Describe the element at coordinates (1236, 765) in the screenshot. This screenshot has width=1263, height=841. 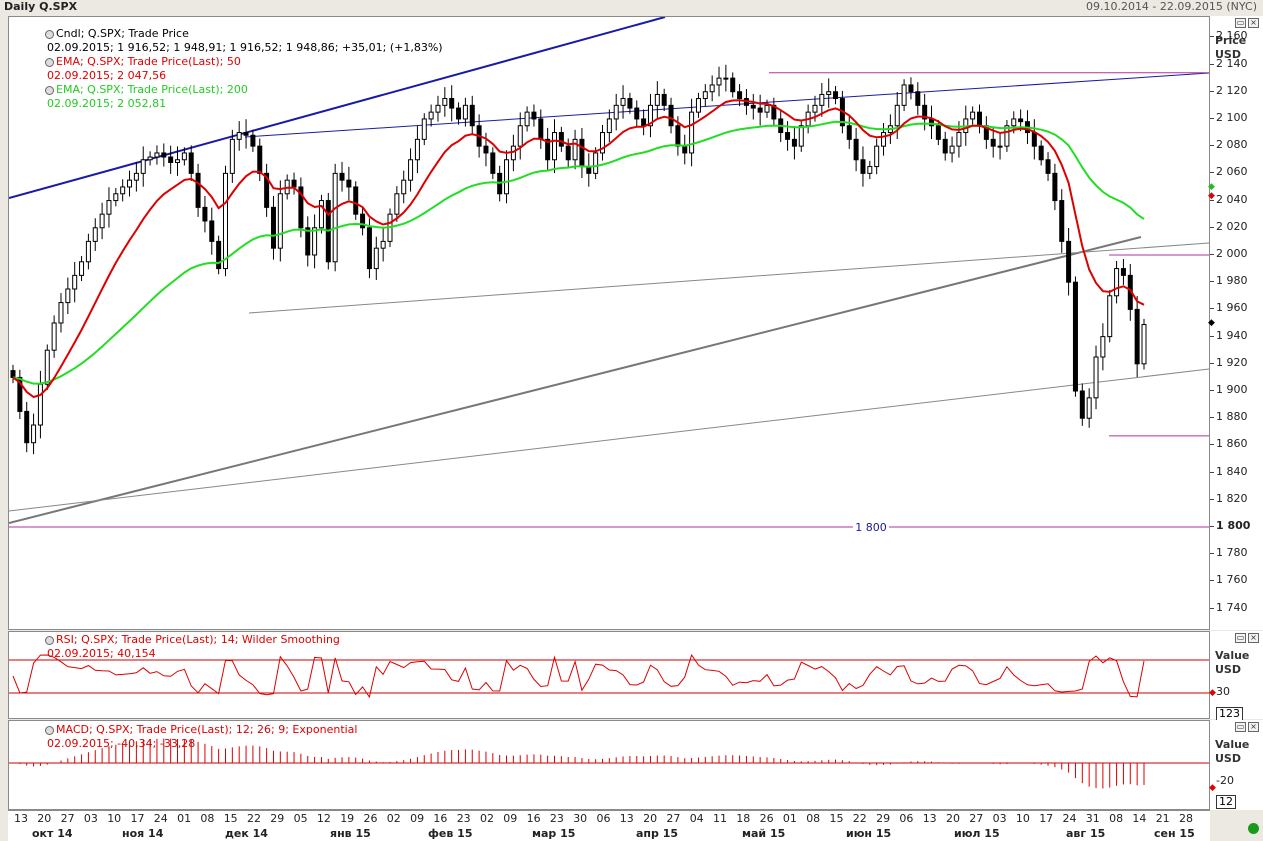
I see `macd-axis: ▭ × Value USD -20 ◆ 12` at that location.